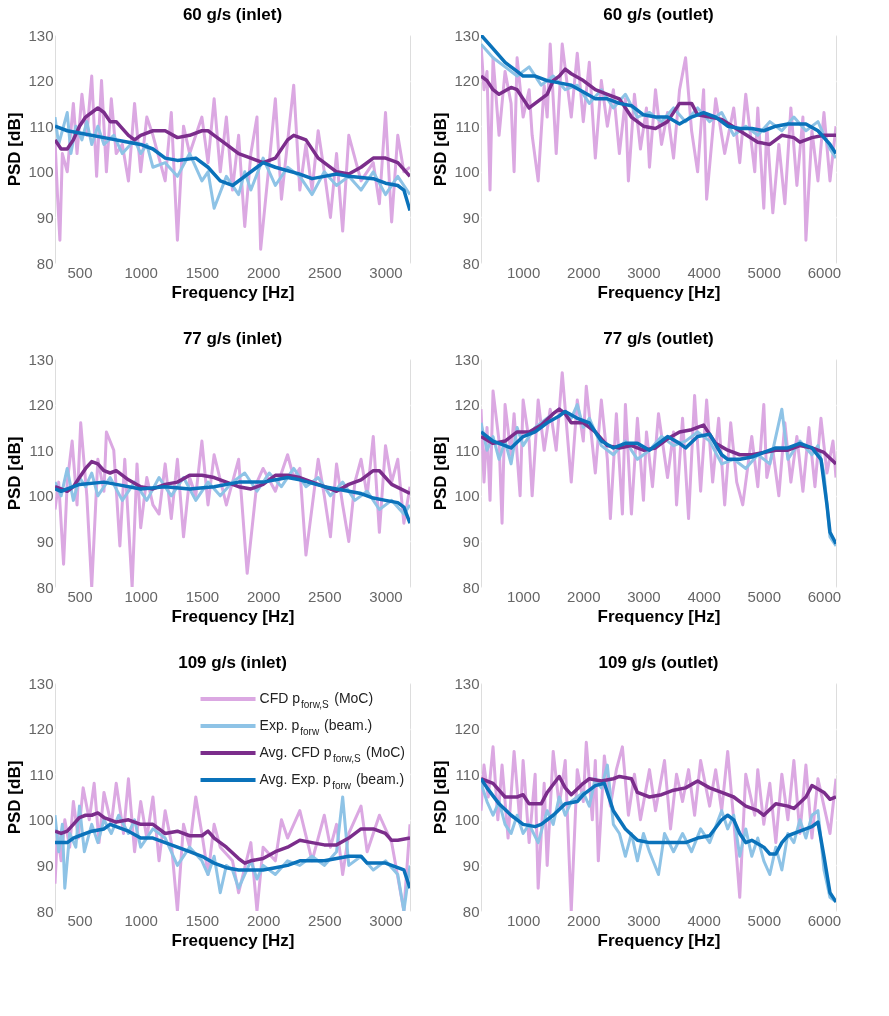 The image size is (889, 1016). Describe the element at coordinates (658, 338) in the screenshot. I see `chart-title: 77 g/s (outlet)` at that location.